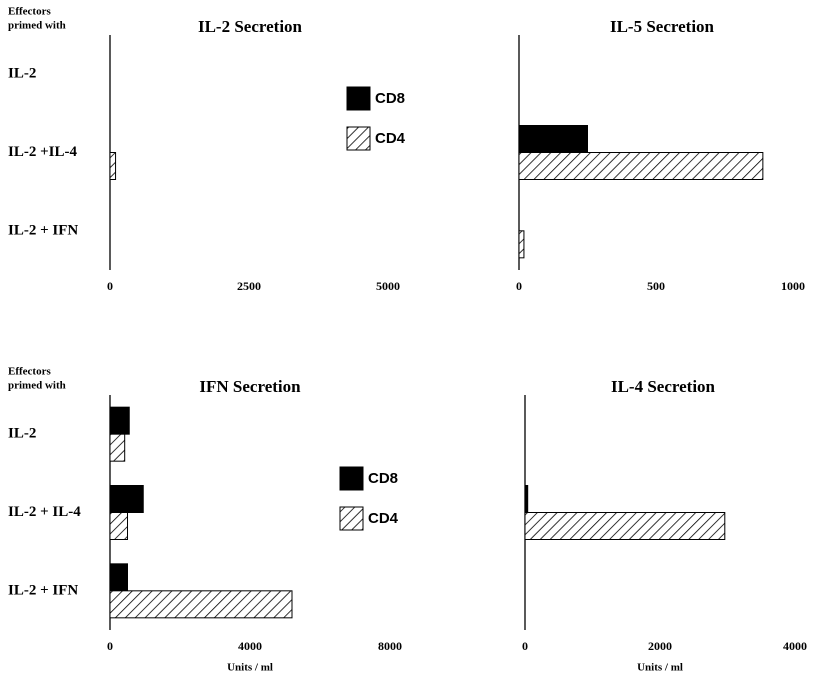 This screenshot has height=679, width=815. Describe the element at coordinates (656, 286) in the screenshot. I see `x-tick-label: 500` at that location.